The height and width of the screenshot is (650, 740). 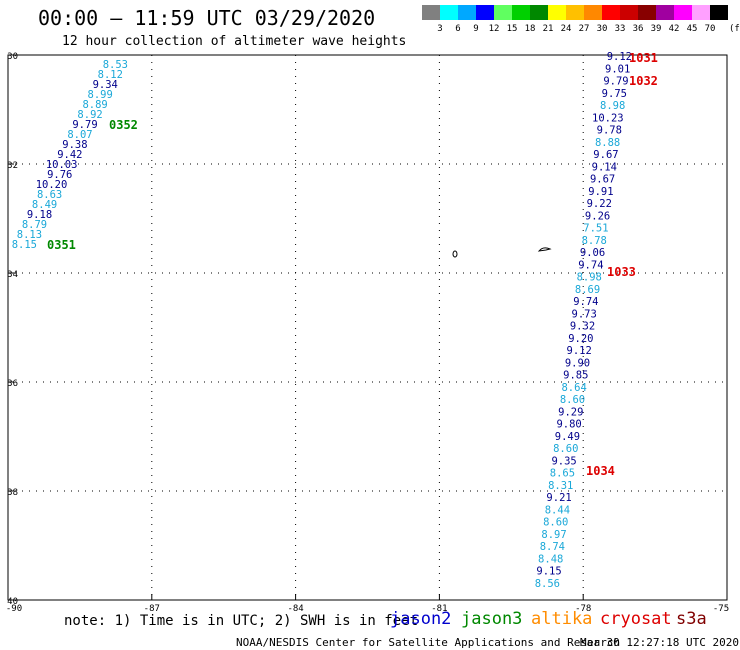 What do you see at coordinates (608, 118) in the screenshot?
I see `wave-height-value: 10.23` at bounding box center [608, 118].